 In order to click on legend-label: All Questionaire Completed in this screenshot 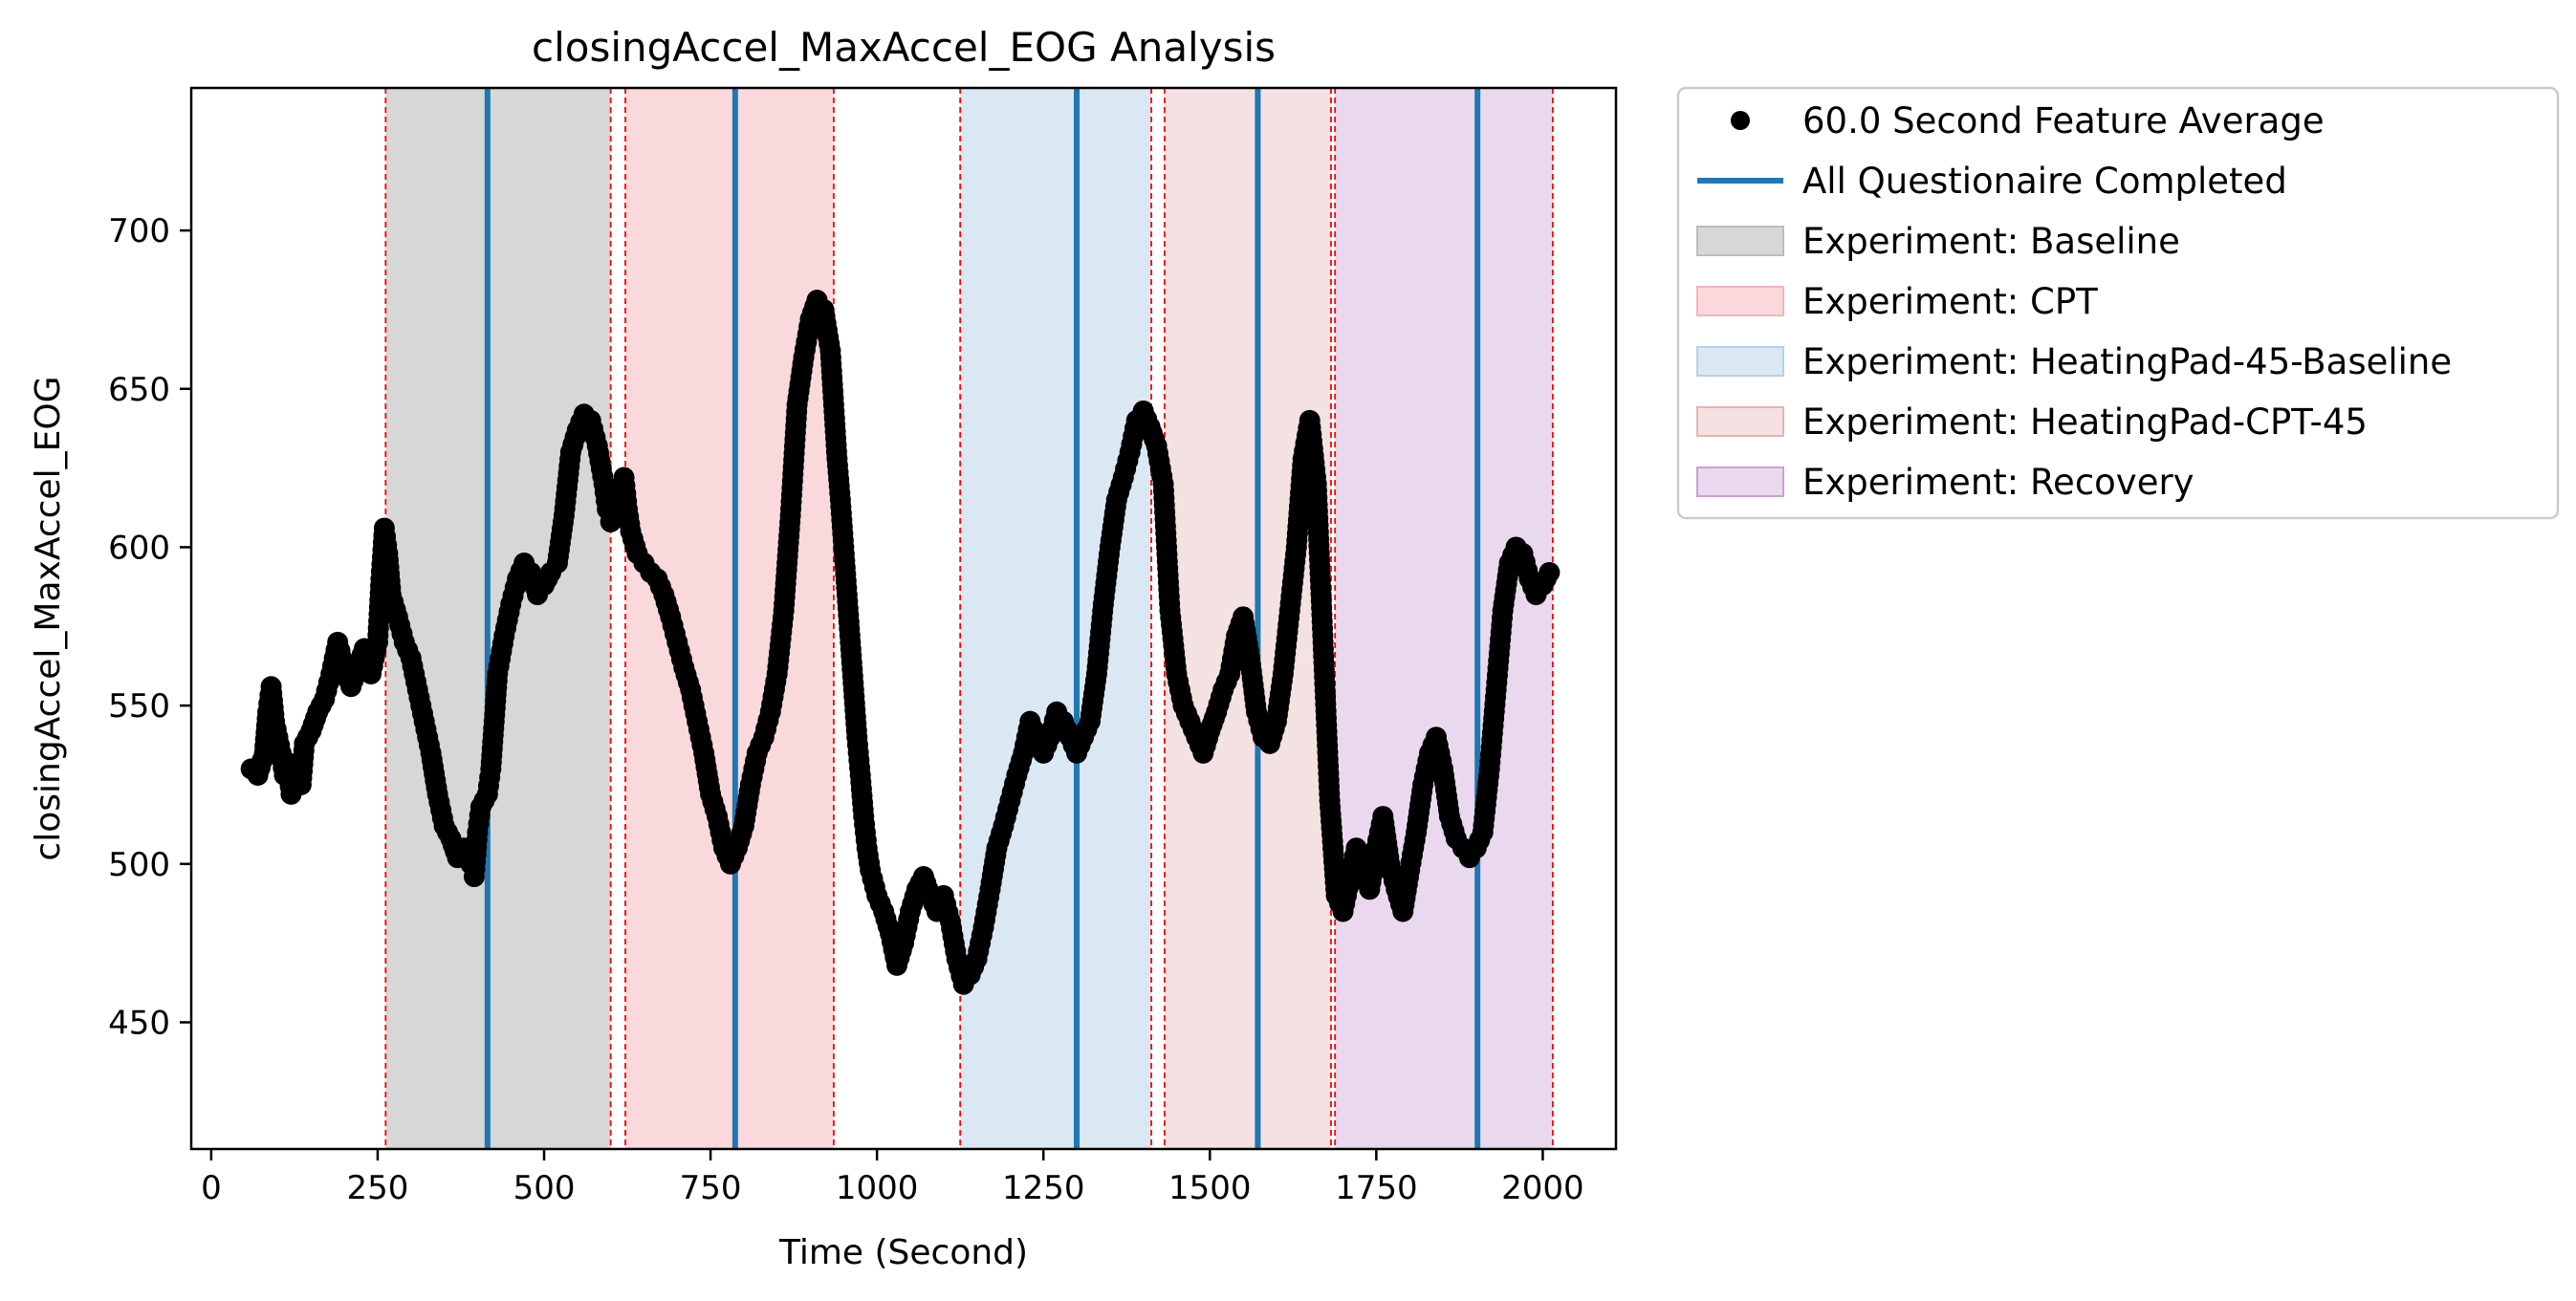, I will do `click(2044, 181)`.